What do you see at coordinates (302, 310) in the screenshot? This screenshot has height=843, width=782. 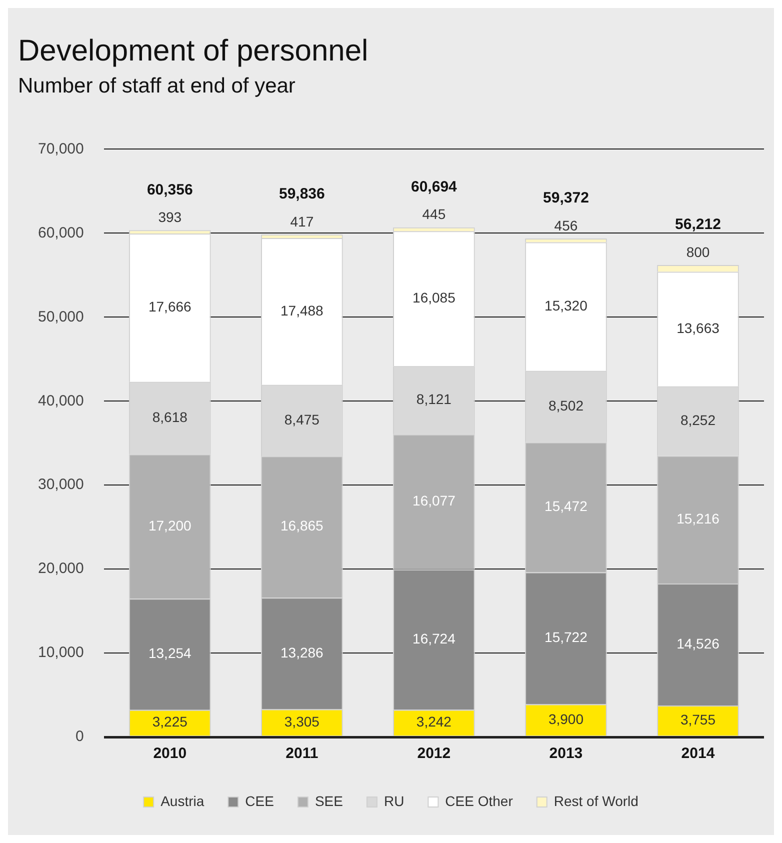 I see `data-label: 17,488` at bounding box center [302, 310].